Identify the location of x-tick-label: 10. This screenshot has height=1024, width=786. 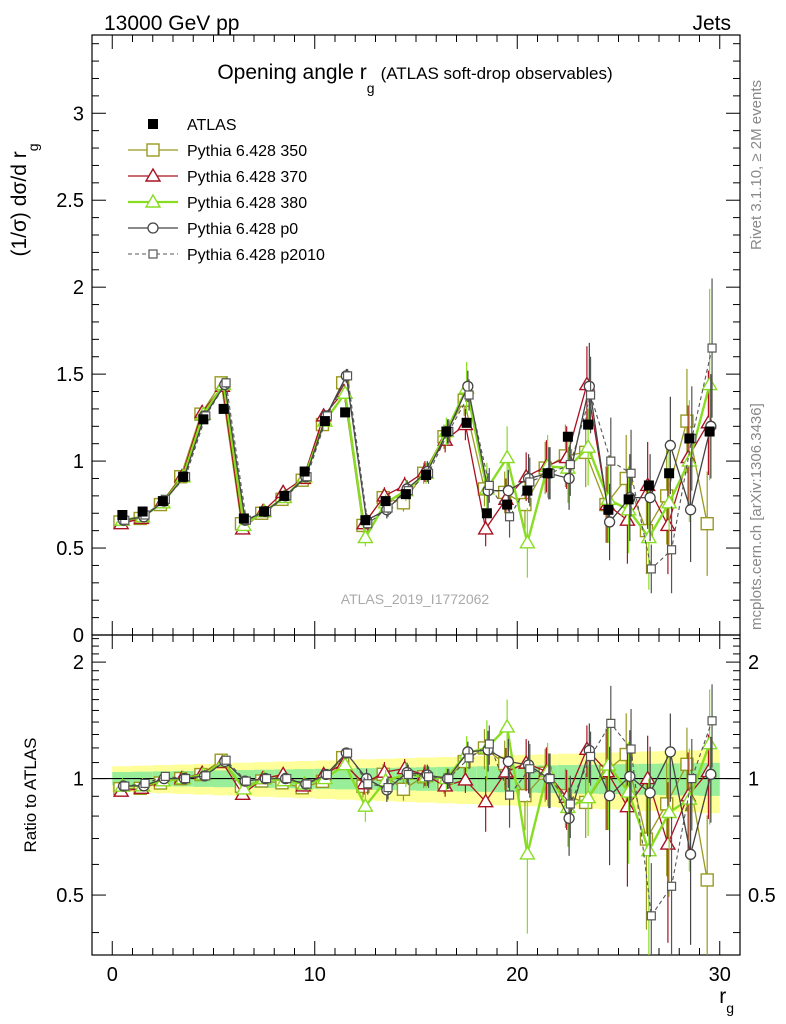
(315, 975).